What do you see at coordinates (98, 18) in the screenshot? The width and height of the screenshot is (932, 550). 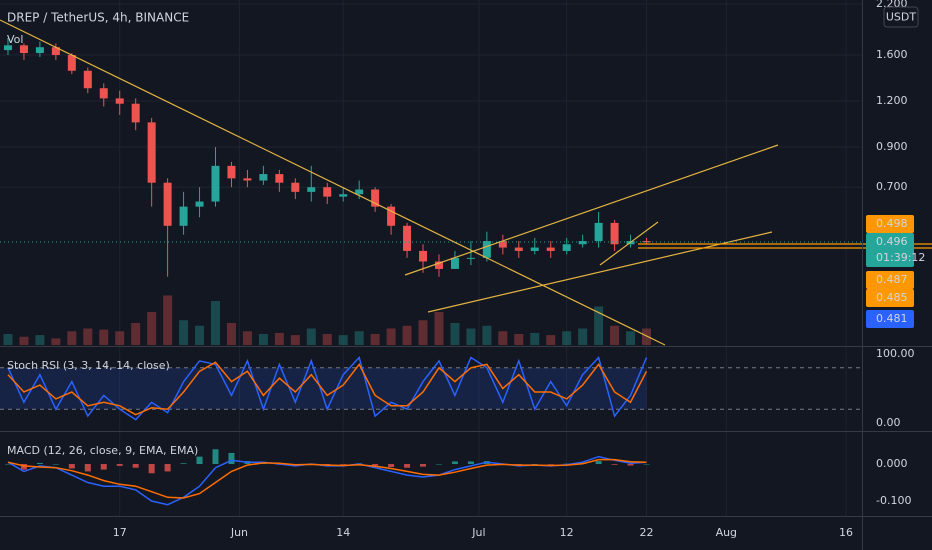 I see `symbol-title: DREP / TetherUS, 4h, BINANCE` at bounding box center [98, 18].